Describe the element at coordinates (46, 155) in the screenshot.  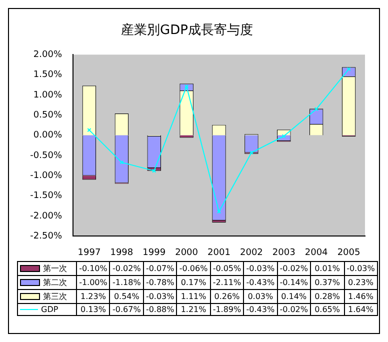
I see `y-tick-label: -0.50%` at that location.